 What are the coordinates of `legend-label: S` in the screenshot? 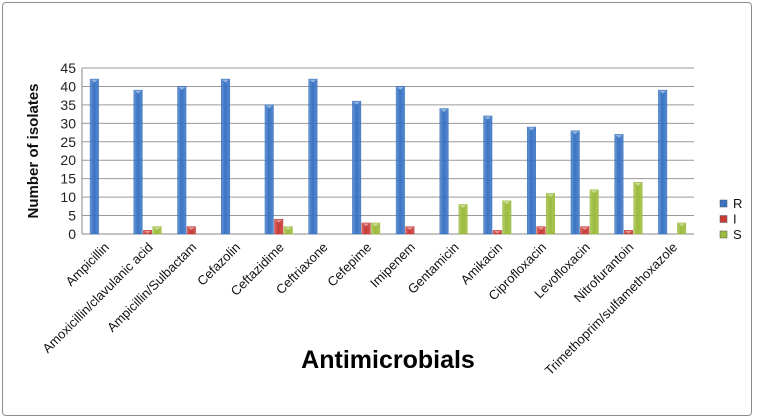 It's located at (737, 234).